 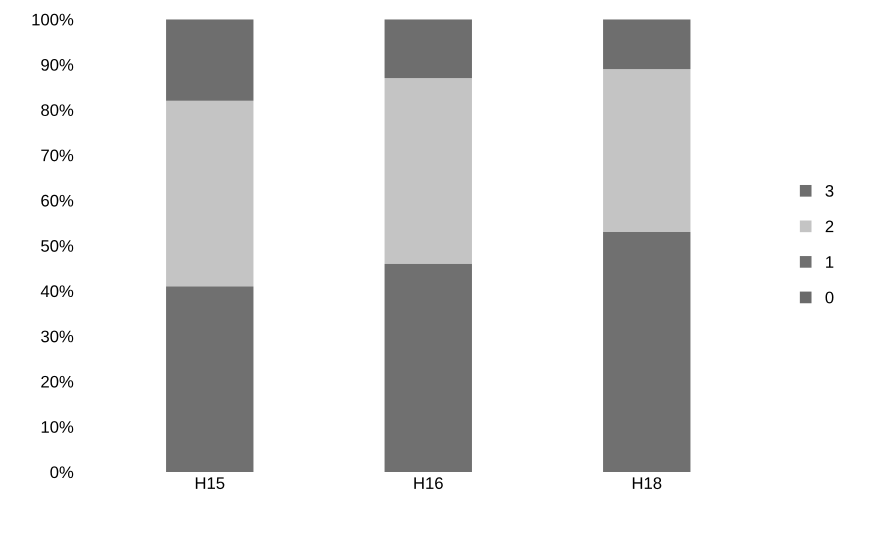 What do you see at coordinates (53, 20) in the screenshot?
I see `y-tick-label: 100%` at bounding box center [53, 20].